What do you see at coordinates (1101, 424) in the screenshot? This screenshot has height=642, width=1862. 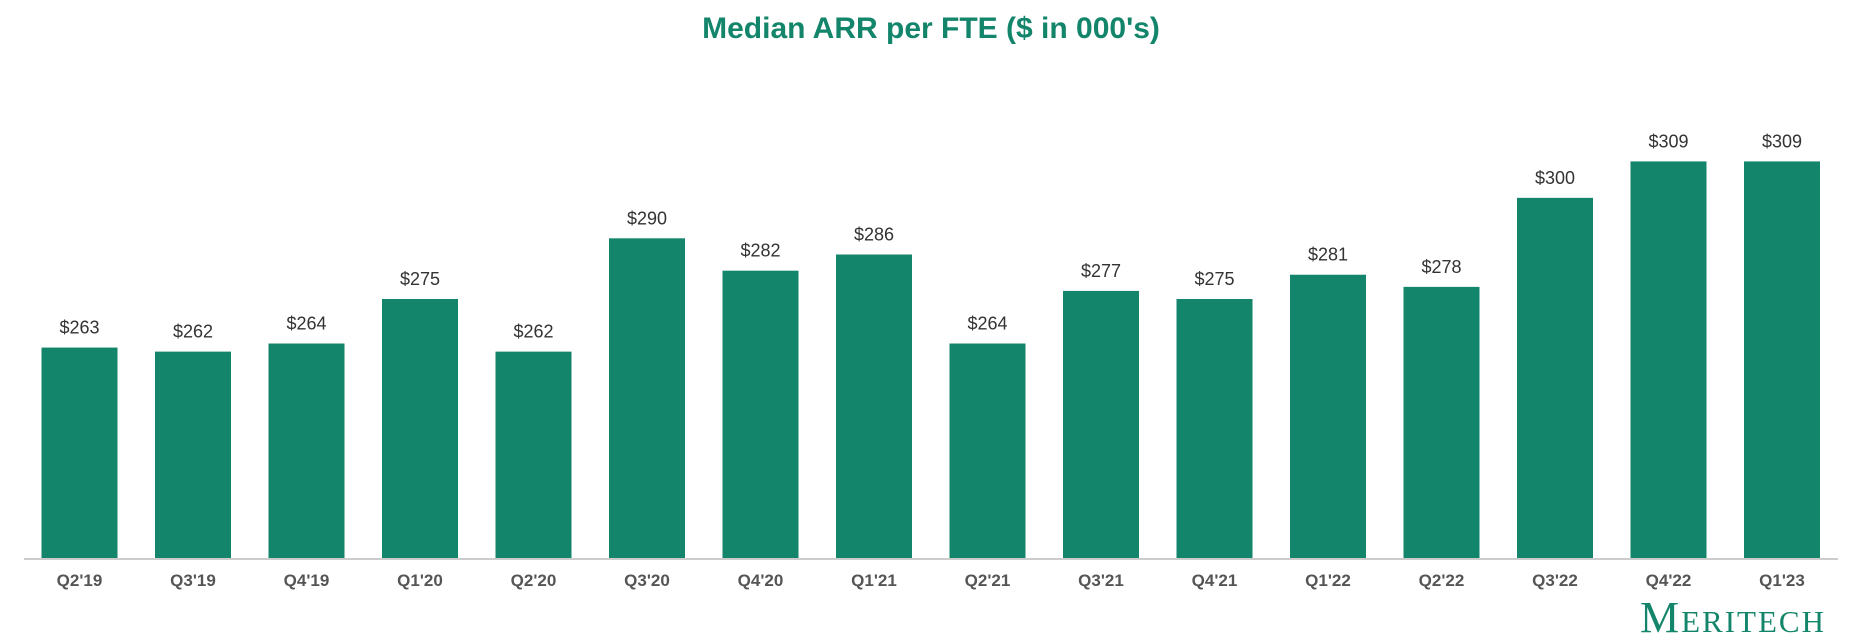 I see `bar-Q3'21` at bounding box center [1101, 424].